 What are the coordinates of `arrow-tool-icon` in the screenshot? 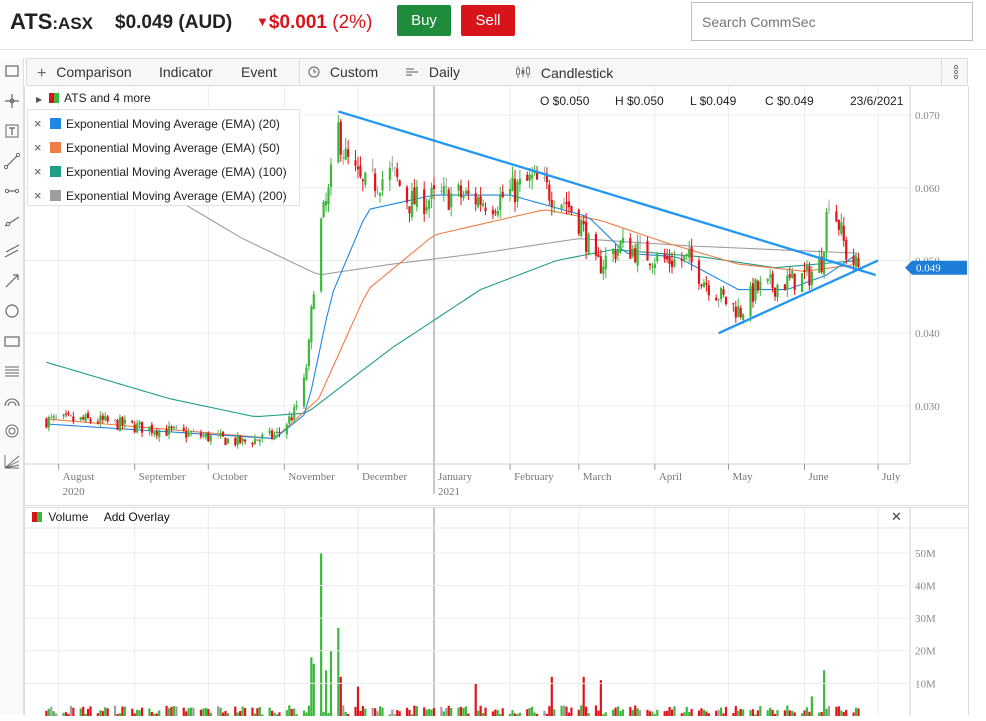 It's located at (12, 281).